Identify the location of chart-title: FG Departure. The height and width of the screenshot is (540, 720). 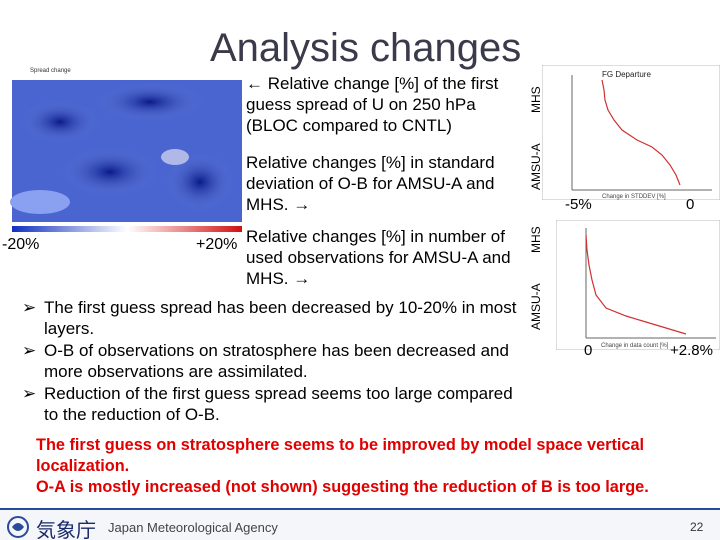
(626, 74).